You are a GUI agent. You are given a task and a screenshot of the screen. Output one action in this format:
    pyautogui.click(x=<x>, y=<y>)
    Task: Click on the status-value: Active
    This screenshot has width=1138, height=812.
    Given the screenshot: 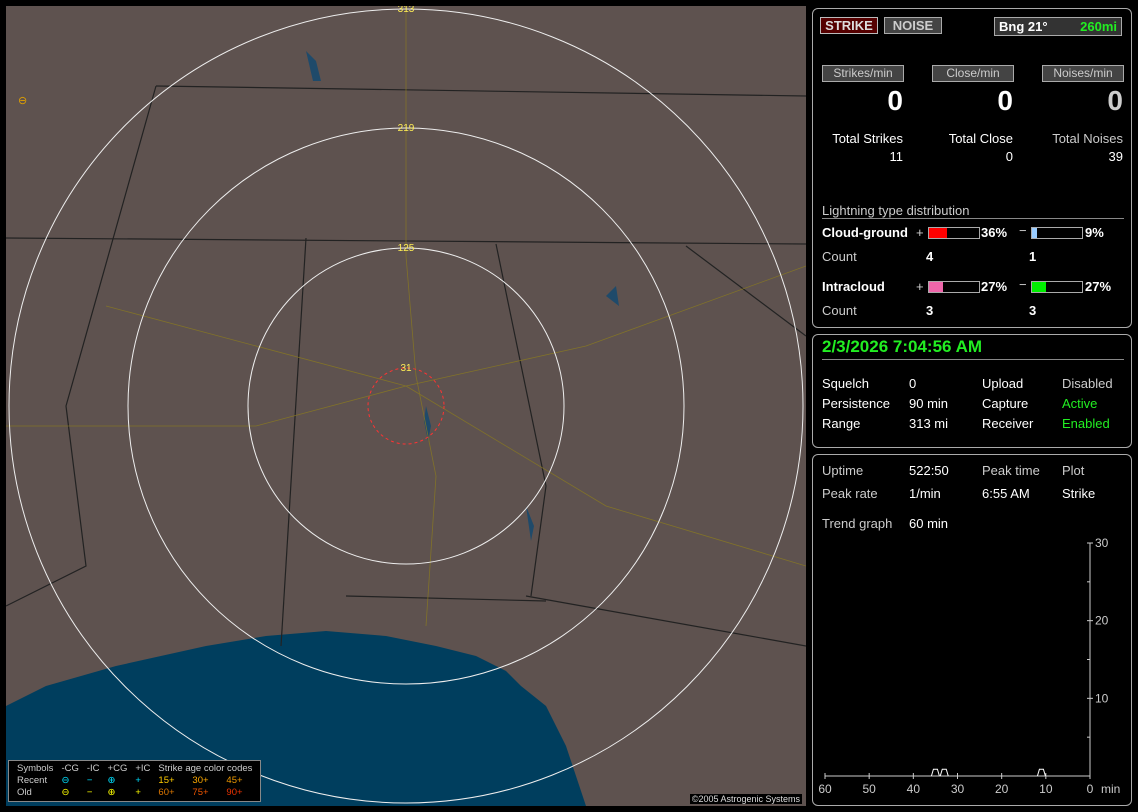 What is the action you would take?
    pyautogui.click(x=1080, y=403)
    